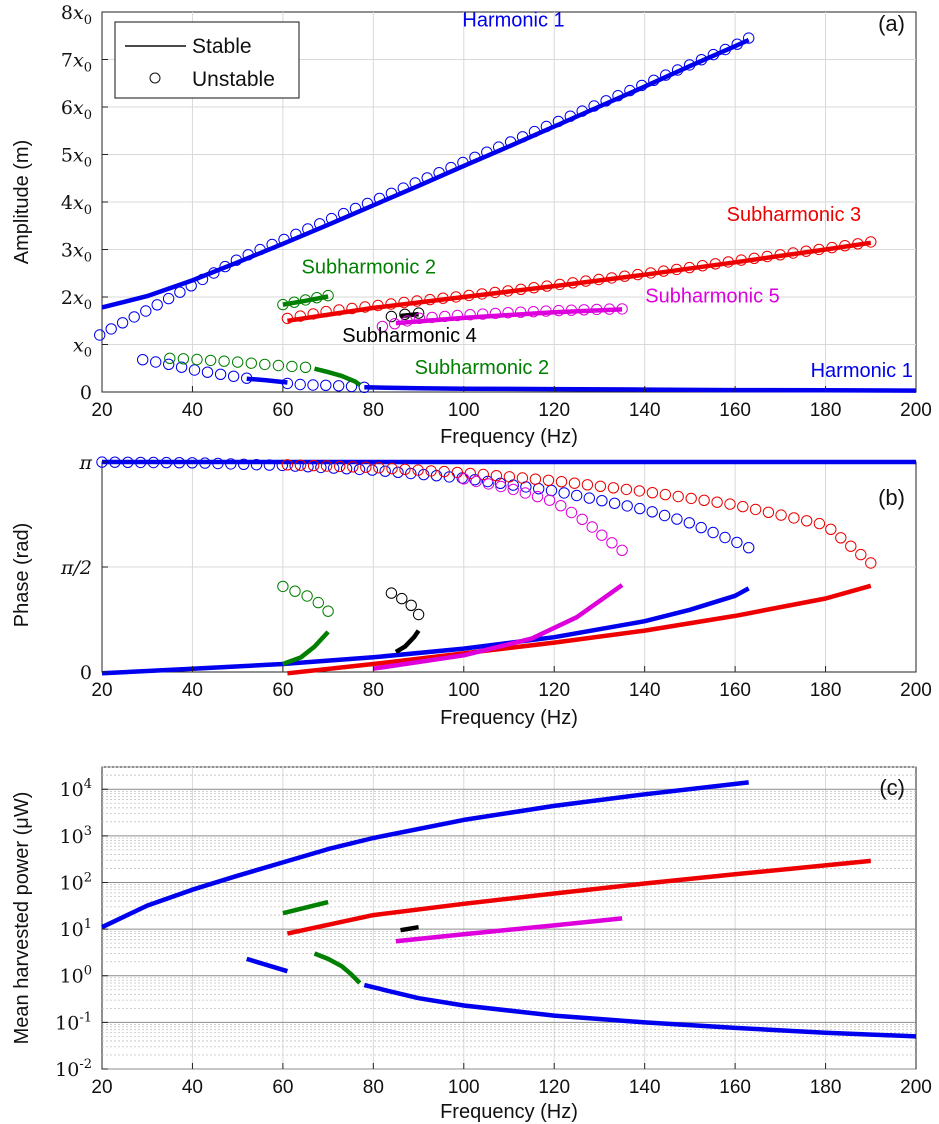 The width and height of the screenshot is (939, 1124). I want to click on y-tick-label: 3x0, so click(76, 253).